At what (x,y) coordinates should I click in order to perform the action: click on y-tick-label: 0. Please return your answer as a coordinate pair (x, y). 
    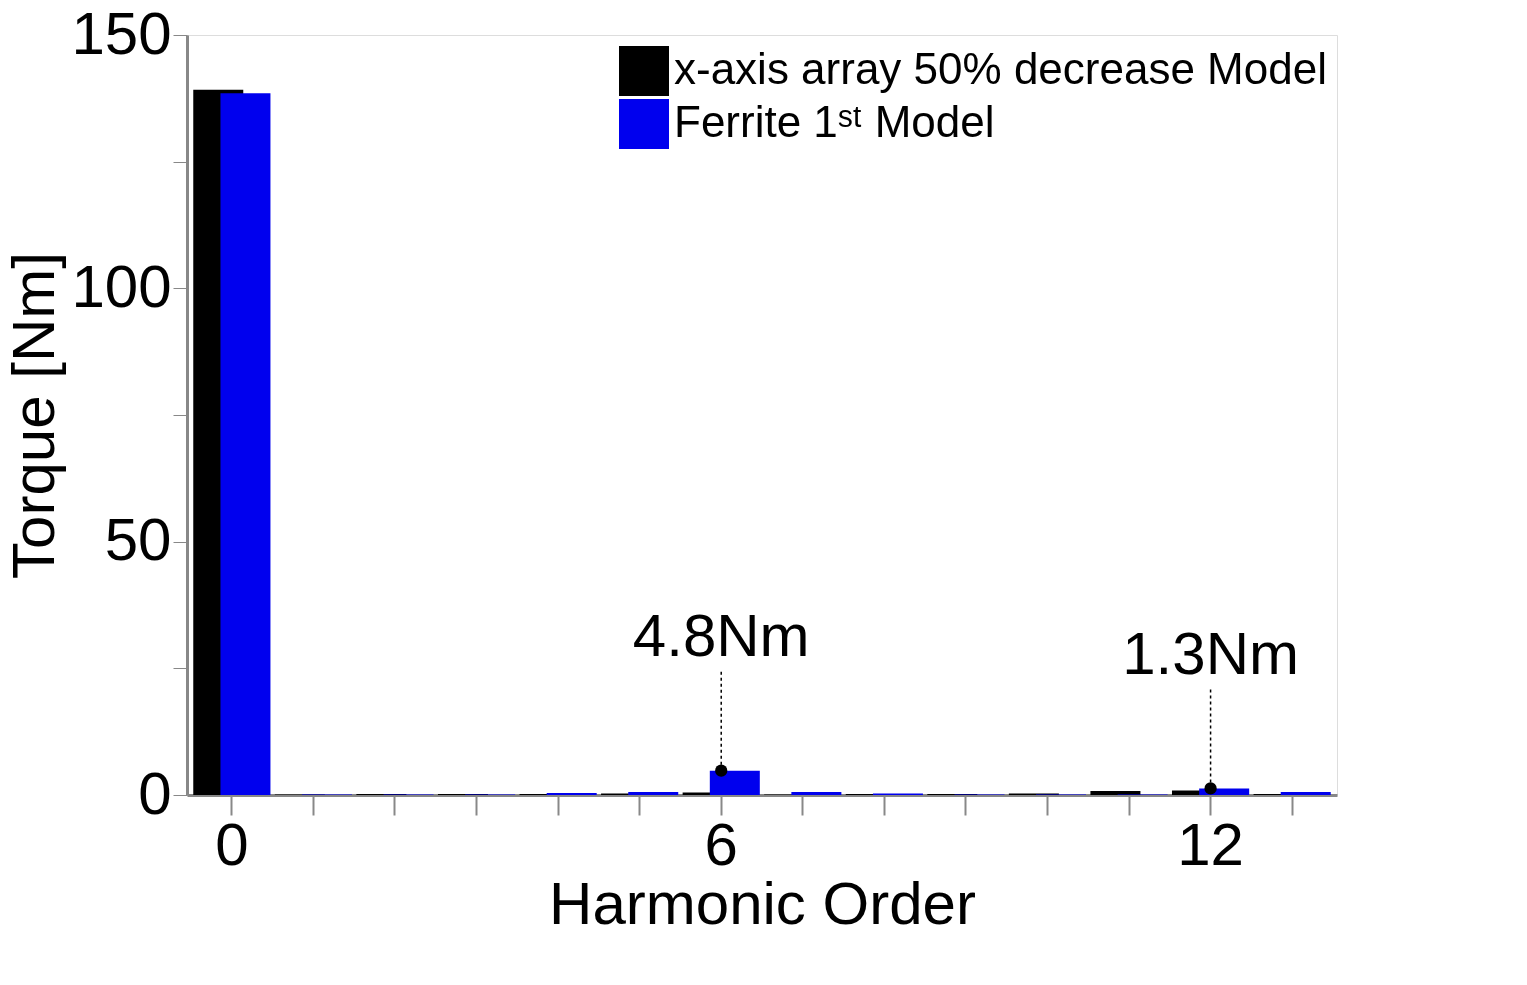
    Looking at the image, I should click on (155, 793).